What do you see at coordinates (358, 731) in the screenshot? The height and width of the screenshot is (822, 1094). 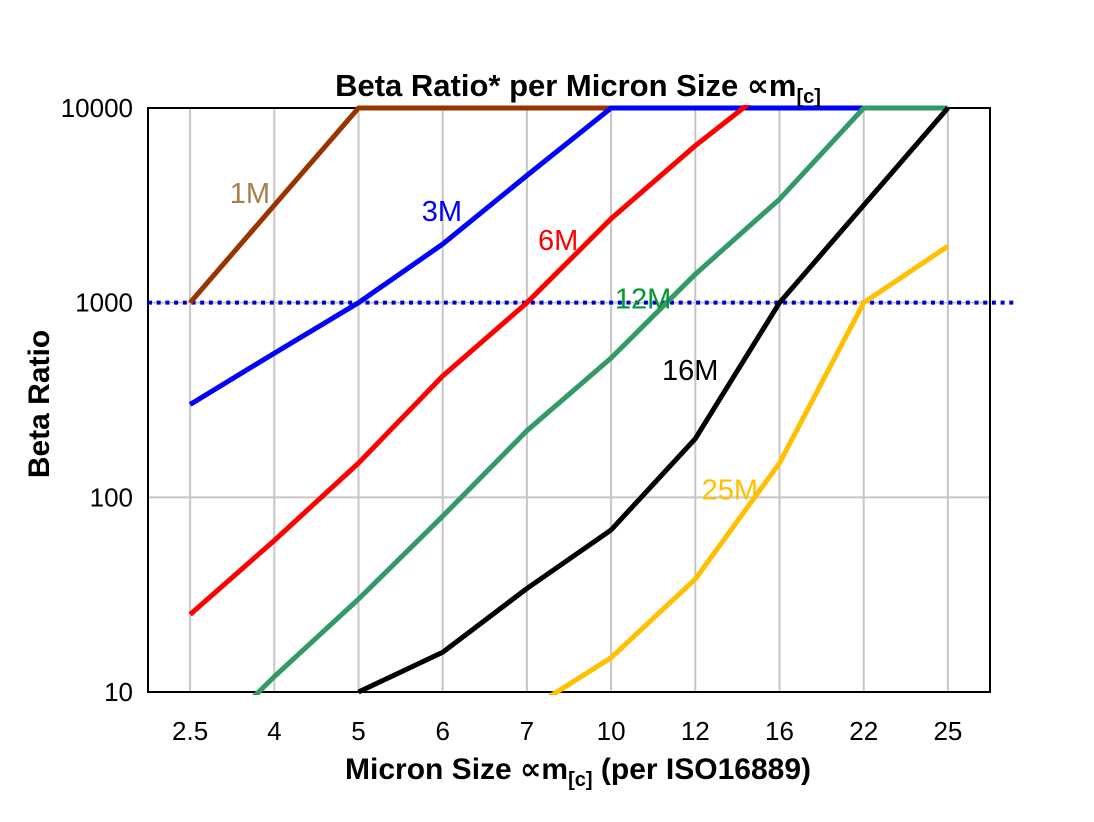 I see `x-tick-label: 5` at bounding box center [358, 731].